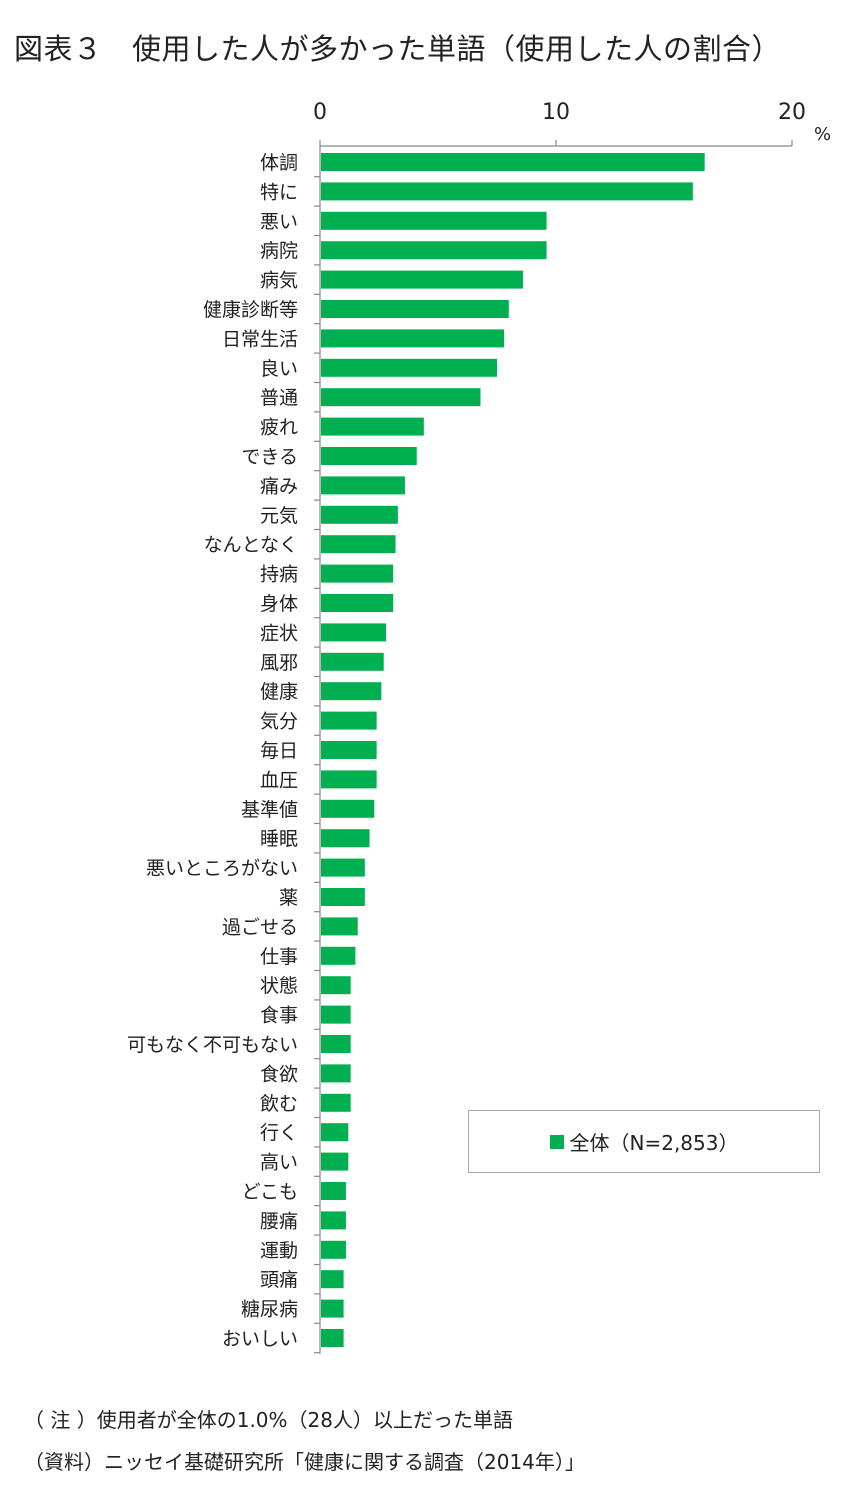 This screenshot has width=863, height=1508. What do you see at coordinates (279, 957) in the screenshot?
I see `category-label: 仕事` at bounding box center [279, 957].